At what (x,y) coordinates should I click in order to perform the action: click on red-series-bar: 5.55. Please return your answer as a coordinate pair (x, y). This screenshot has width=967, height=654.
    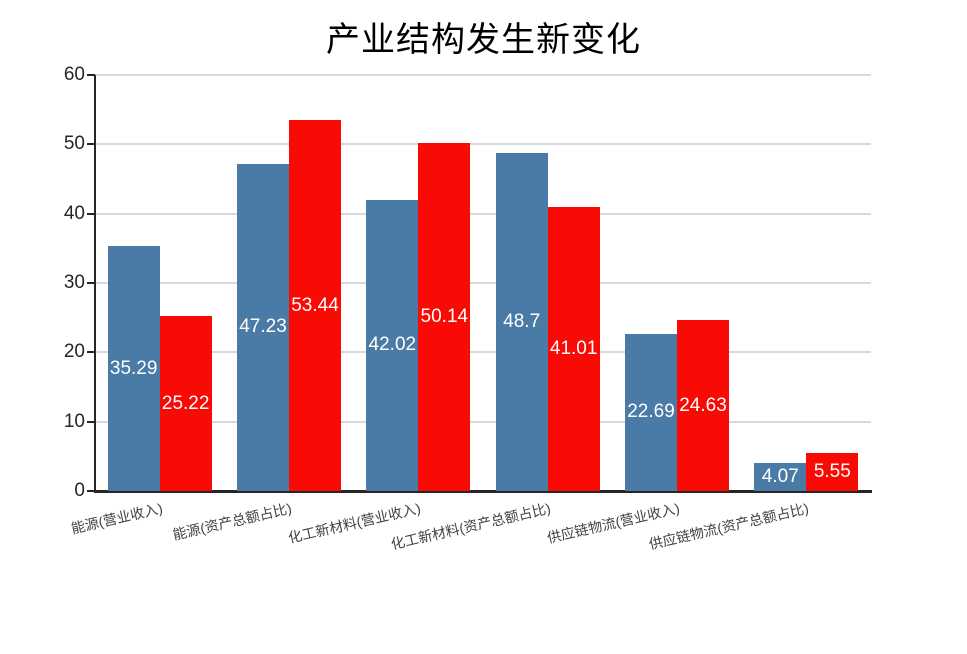
    Looking at the image, I should click on (832, 471).